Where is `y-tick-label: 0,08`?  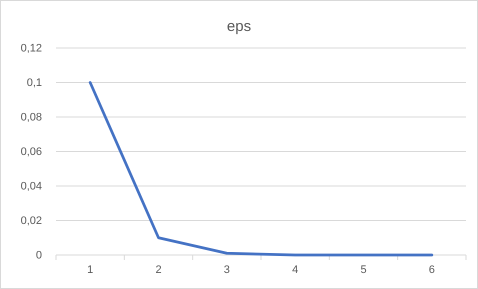 y-tick-label: 0,08 is located at coordinates (31, 118).